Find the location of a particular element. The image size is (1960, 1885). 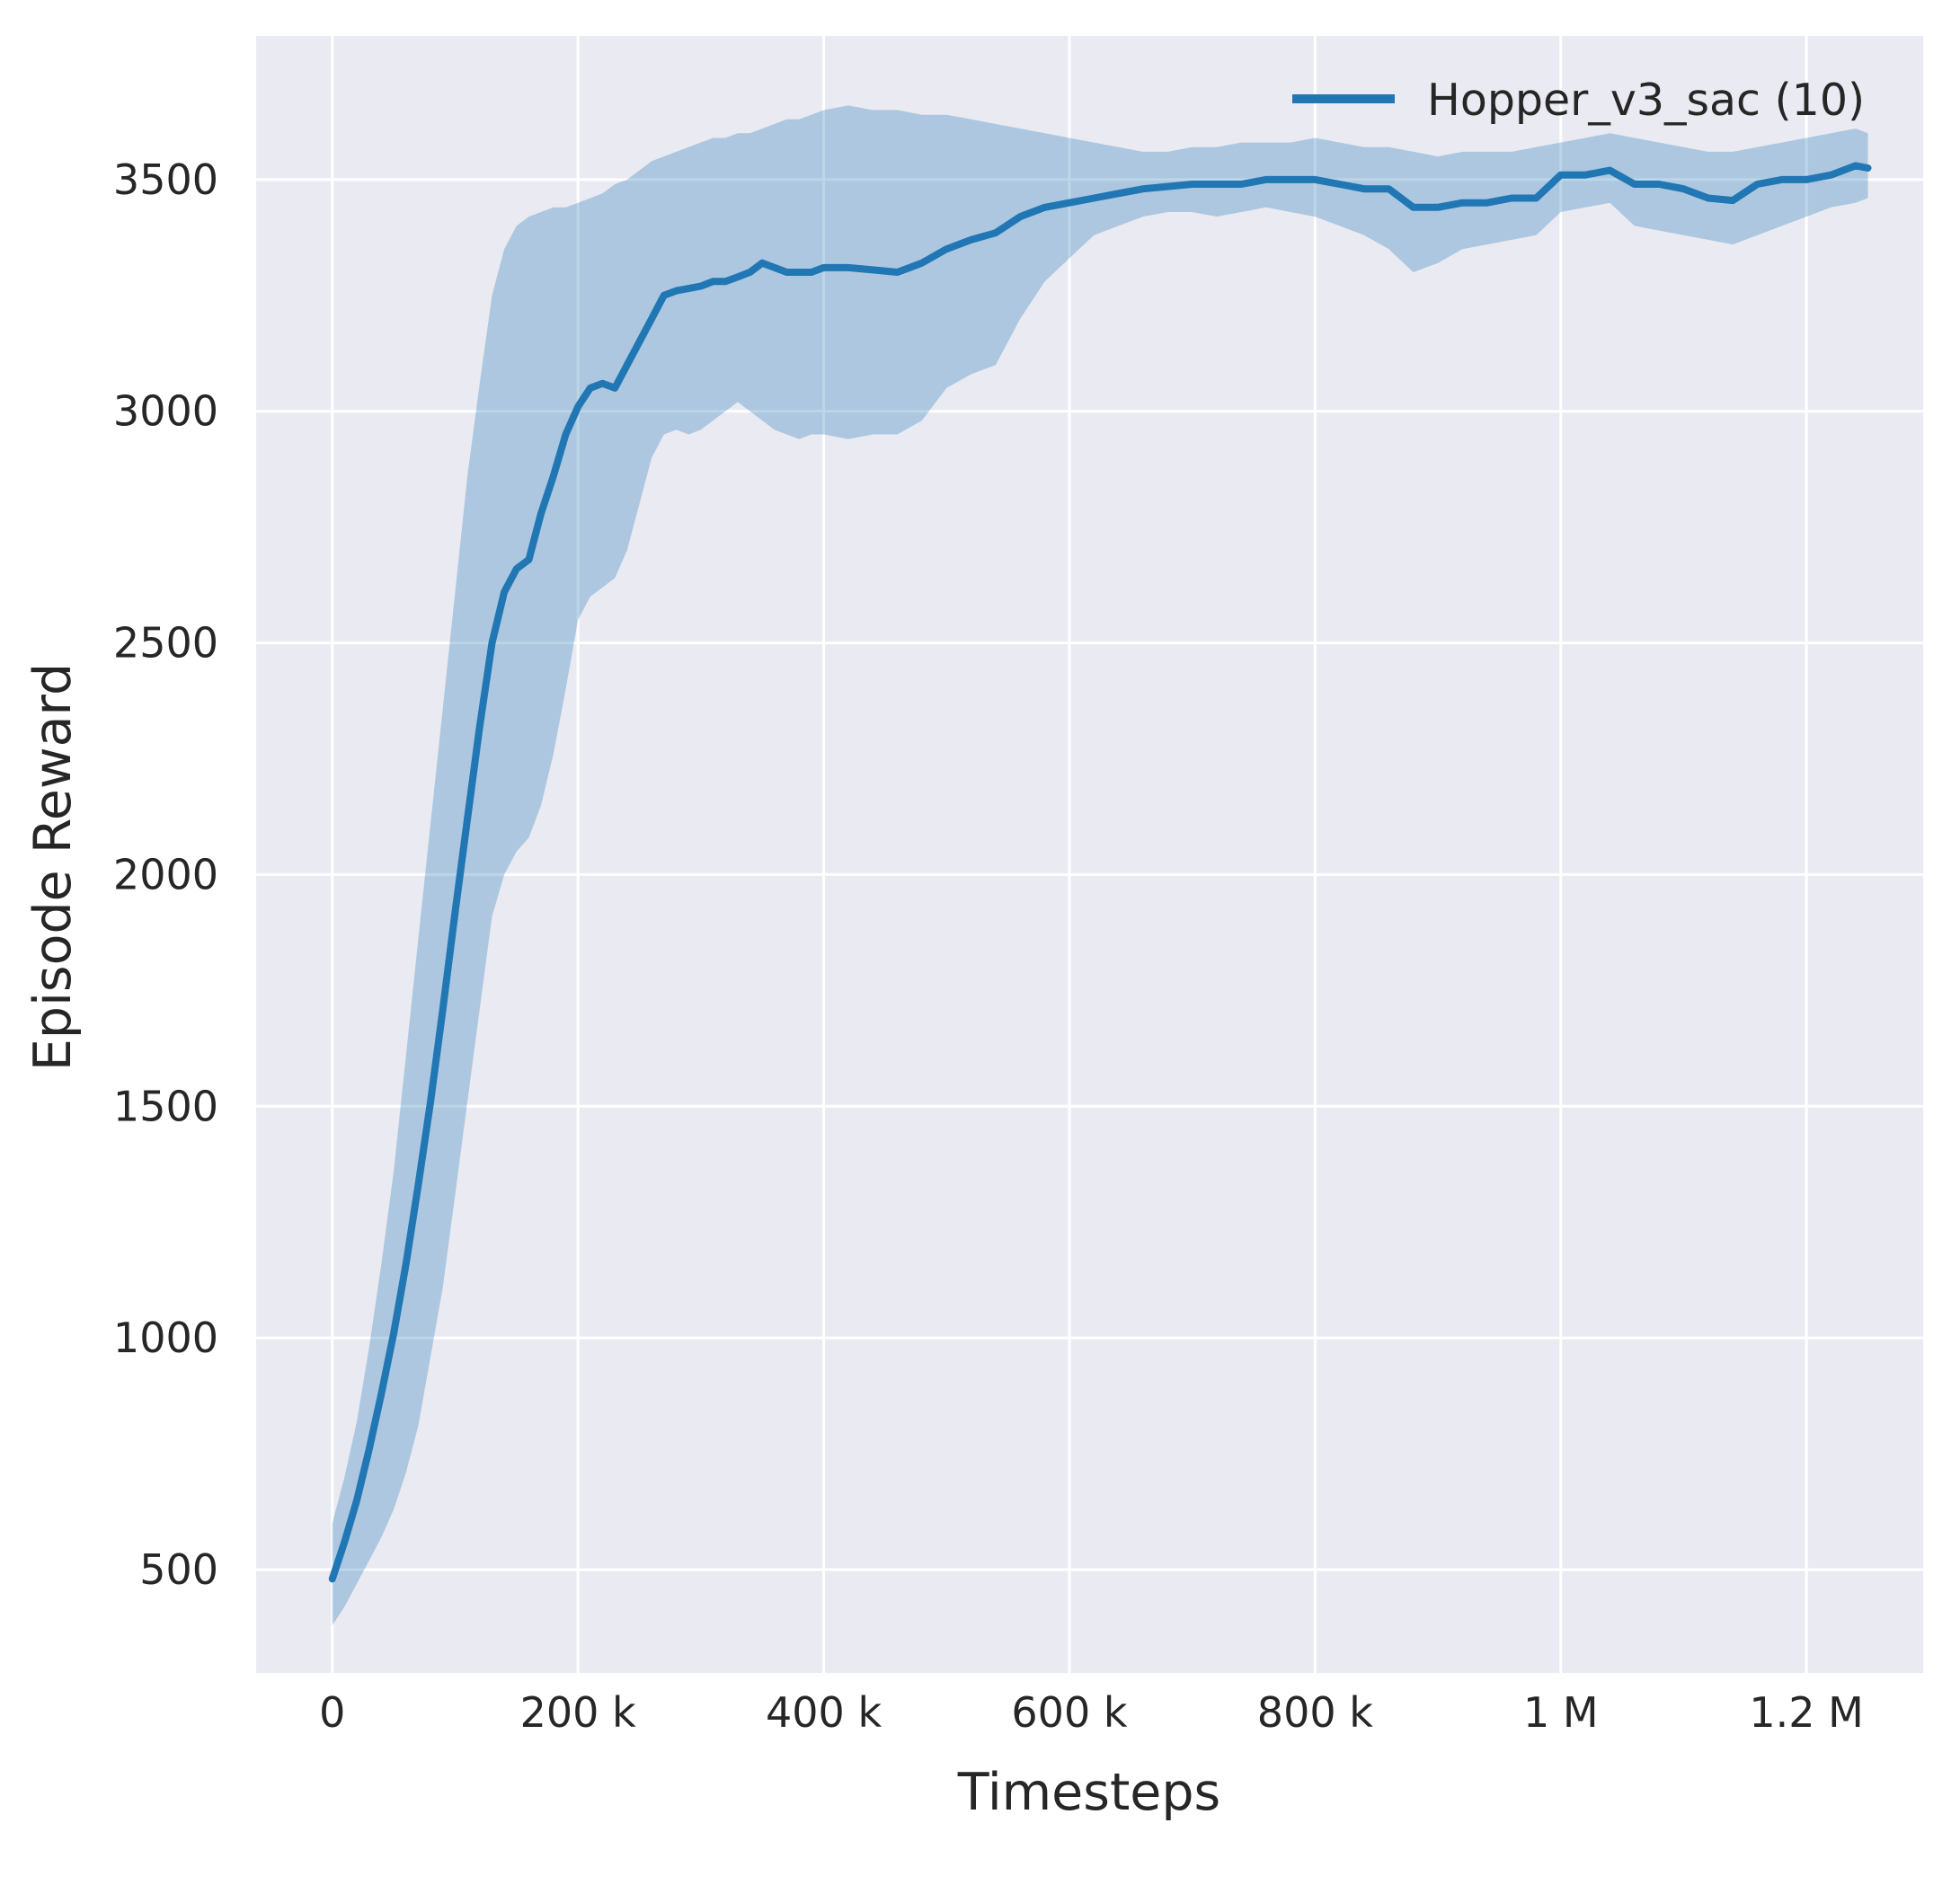

y-tick-label: 3000 is located at coordinates (165, 411).